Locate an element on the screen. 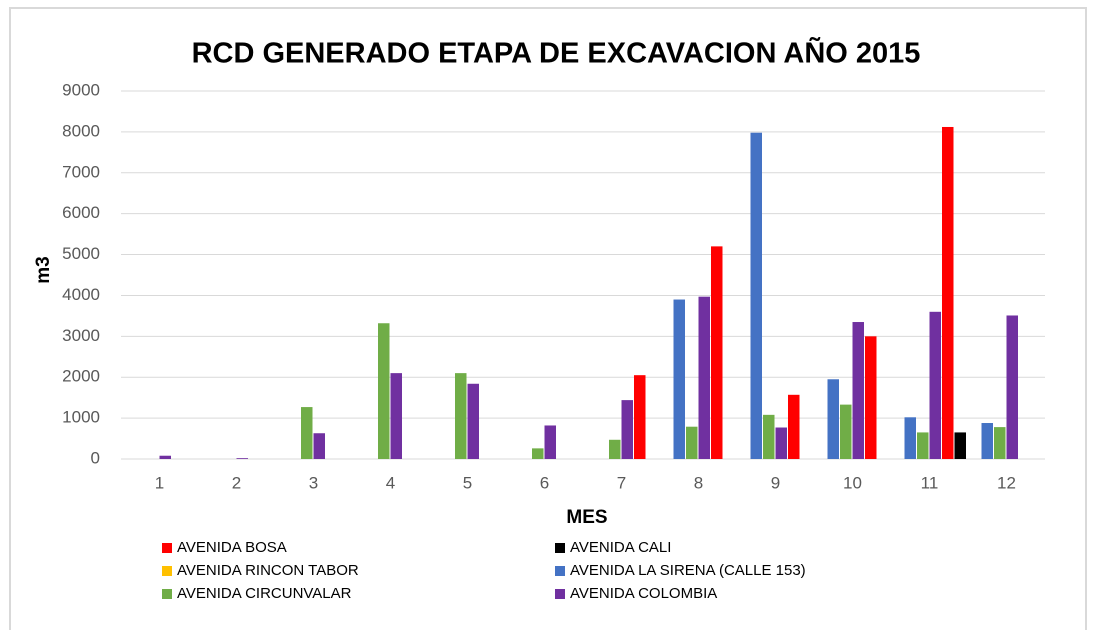 The image size is (1096, 630). y-axis-title: m3 is located at coordinates (43, 269).